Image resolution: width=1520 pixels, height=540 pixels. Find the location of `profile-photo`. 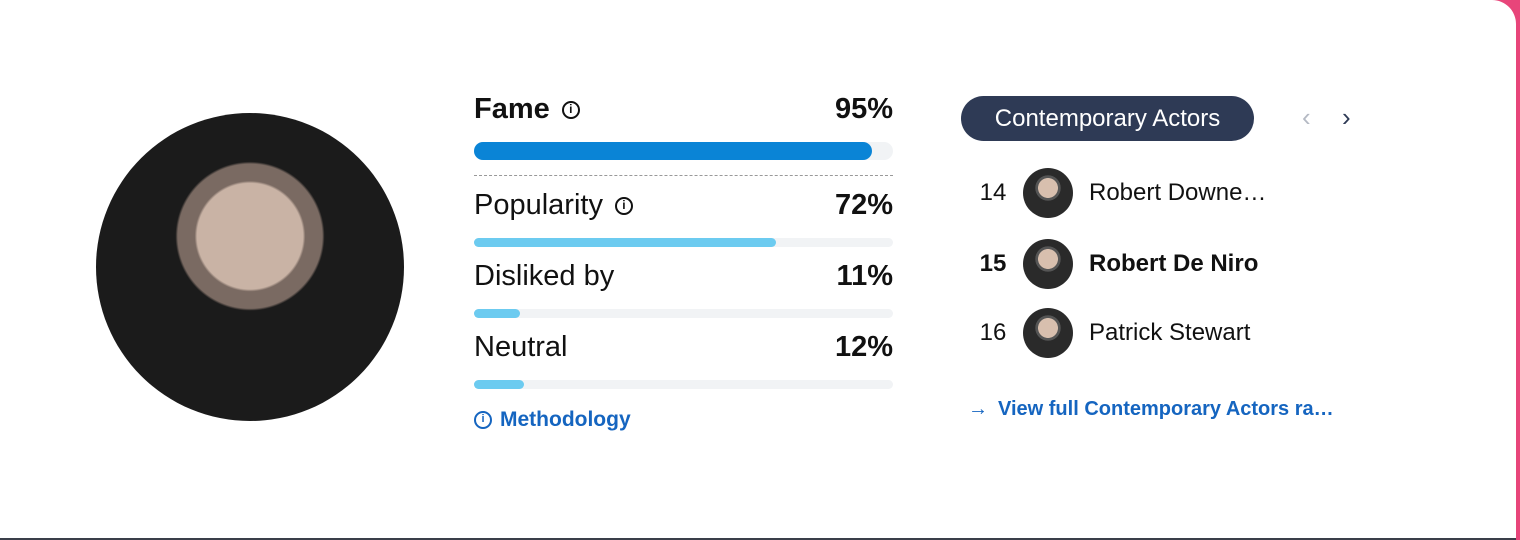

profile-photo is located at coordinates (250, 267).